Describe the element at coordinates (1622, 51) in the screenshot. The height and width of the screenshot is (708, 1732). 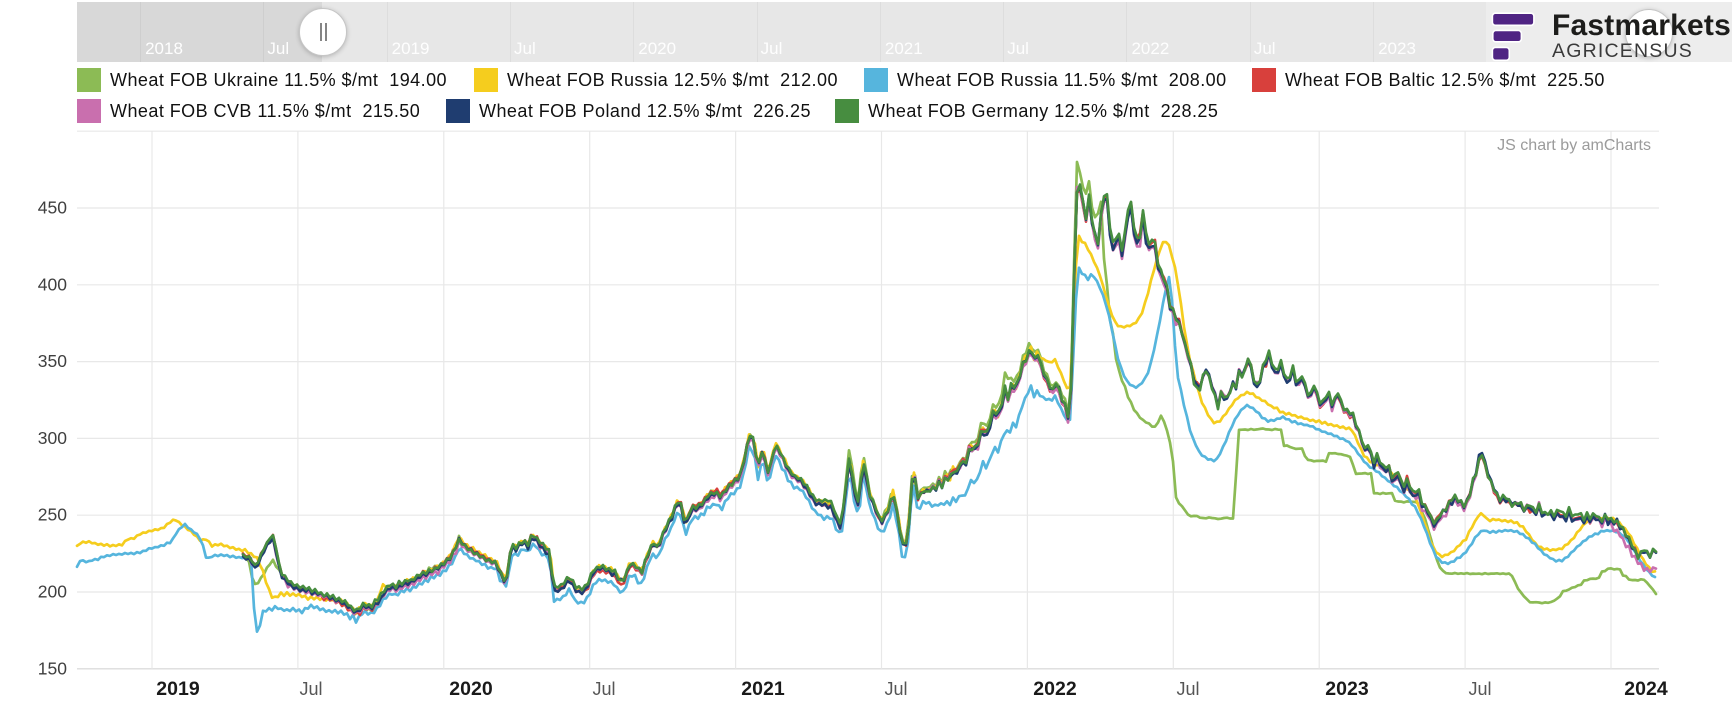
I see `svg-text: AGRICENSUS` at that location.